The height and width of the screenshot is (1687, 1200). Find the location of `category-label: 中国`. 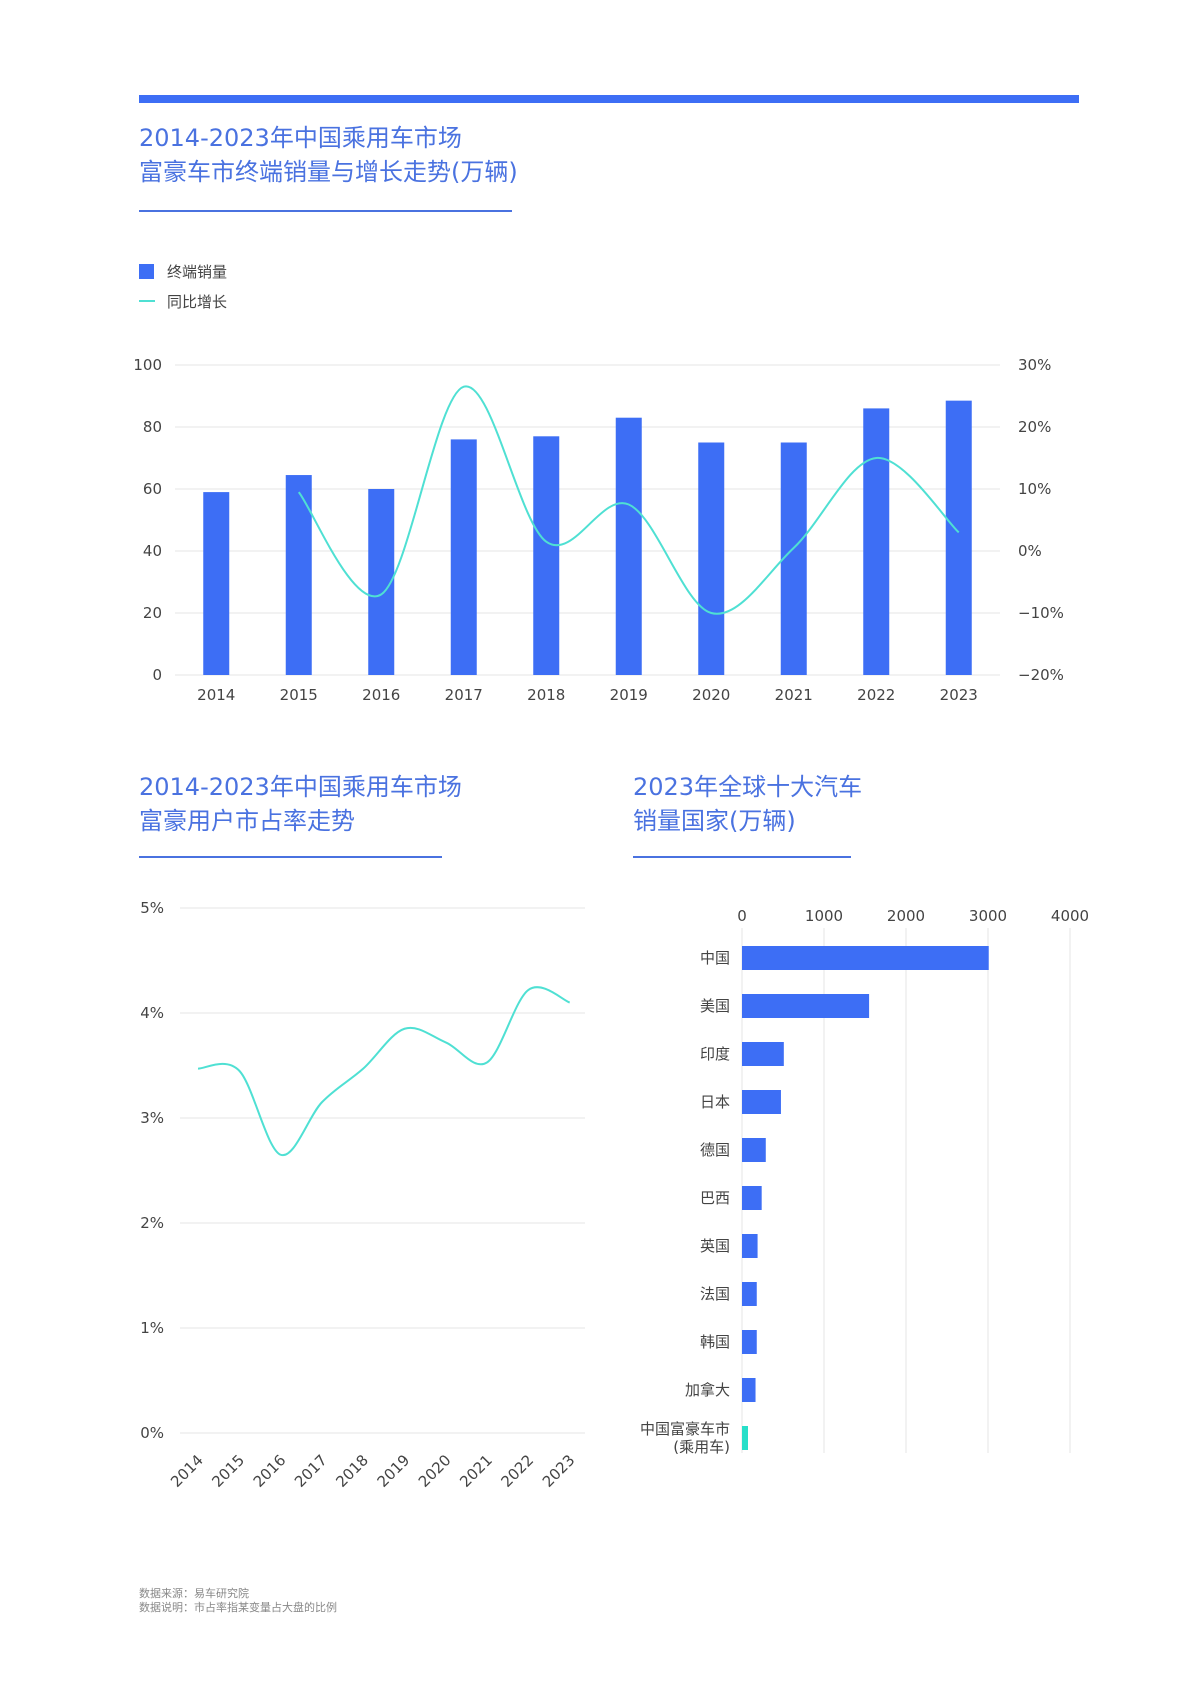

category-label: 中国 is located at coordinates (715, 958).